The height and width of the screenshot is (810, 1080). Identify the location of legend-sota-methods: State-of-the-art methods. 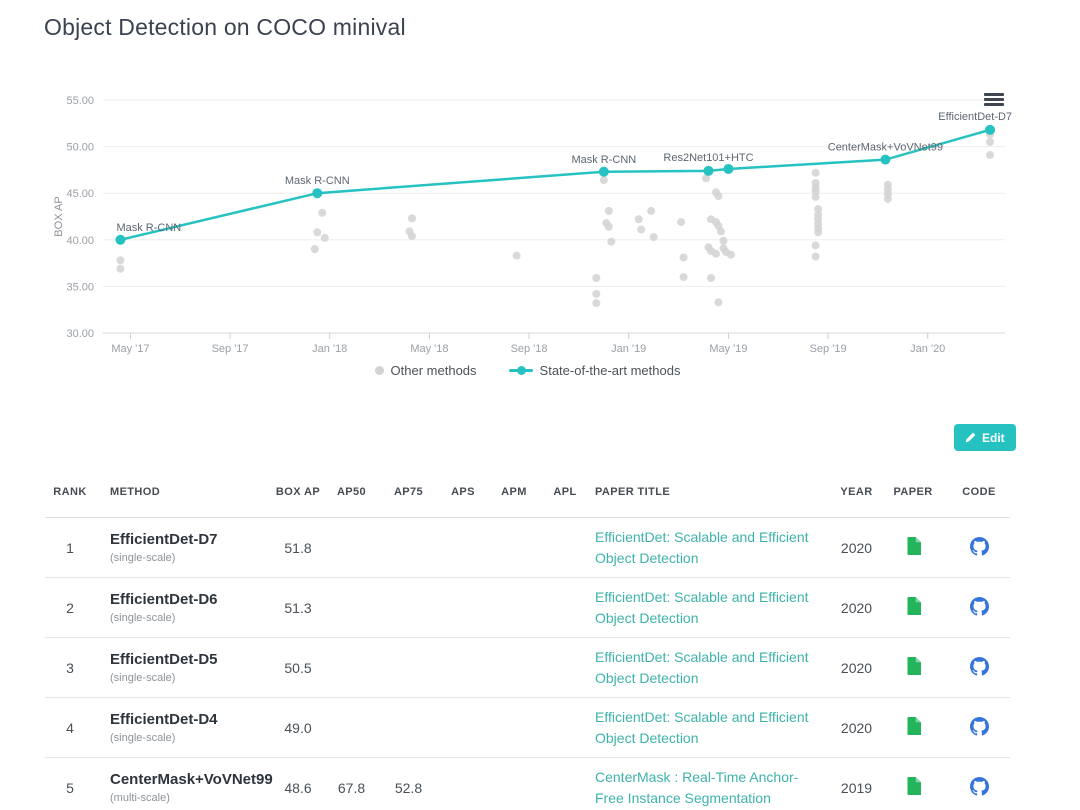
(594, 370).